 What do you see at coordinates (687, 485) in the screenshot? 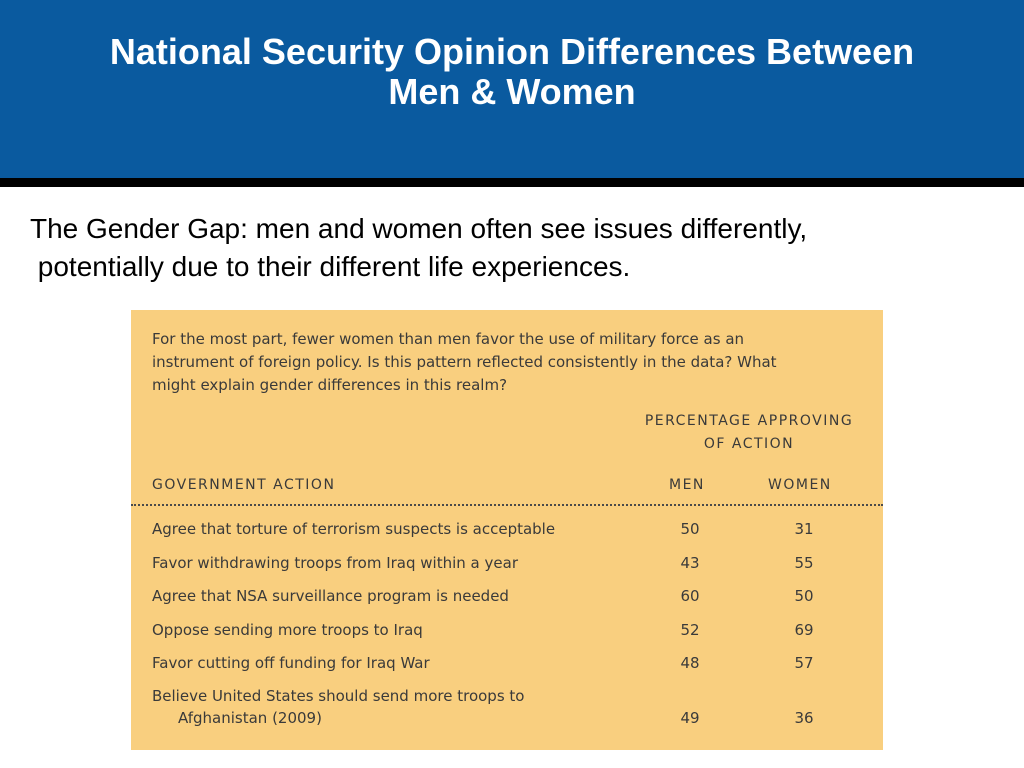
I see `column-header-men: MEN` at bounding box center [687, 485].